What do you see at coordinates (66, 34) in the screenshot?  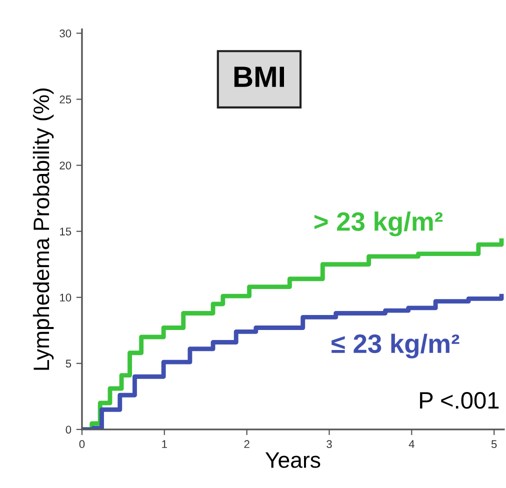 I see `y-tick-label: 30` at bounding box center [66, 34].